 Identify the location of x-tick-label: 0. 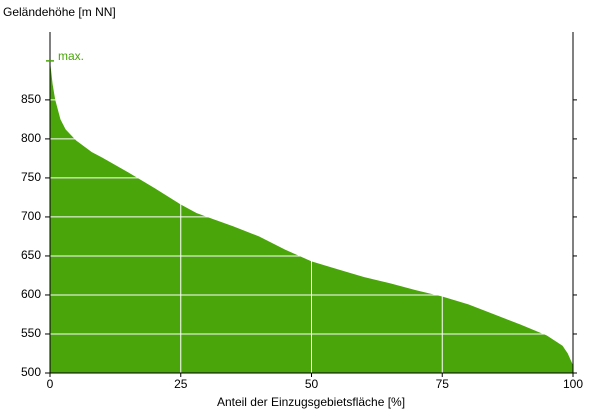
(50, 384).